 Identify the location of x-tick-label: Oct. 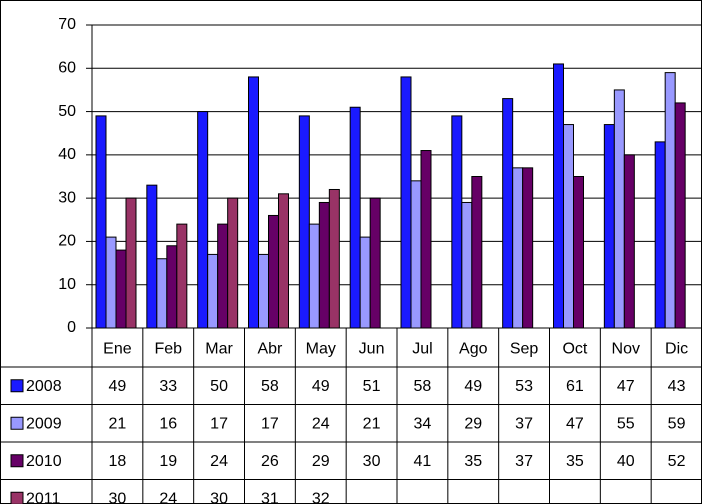
(574, 349).